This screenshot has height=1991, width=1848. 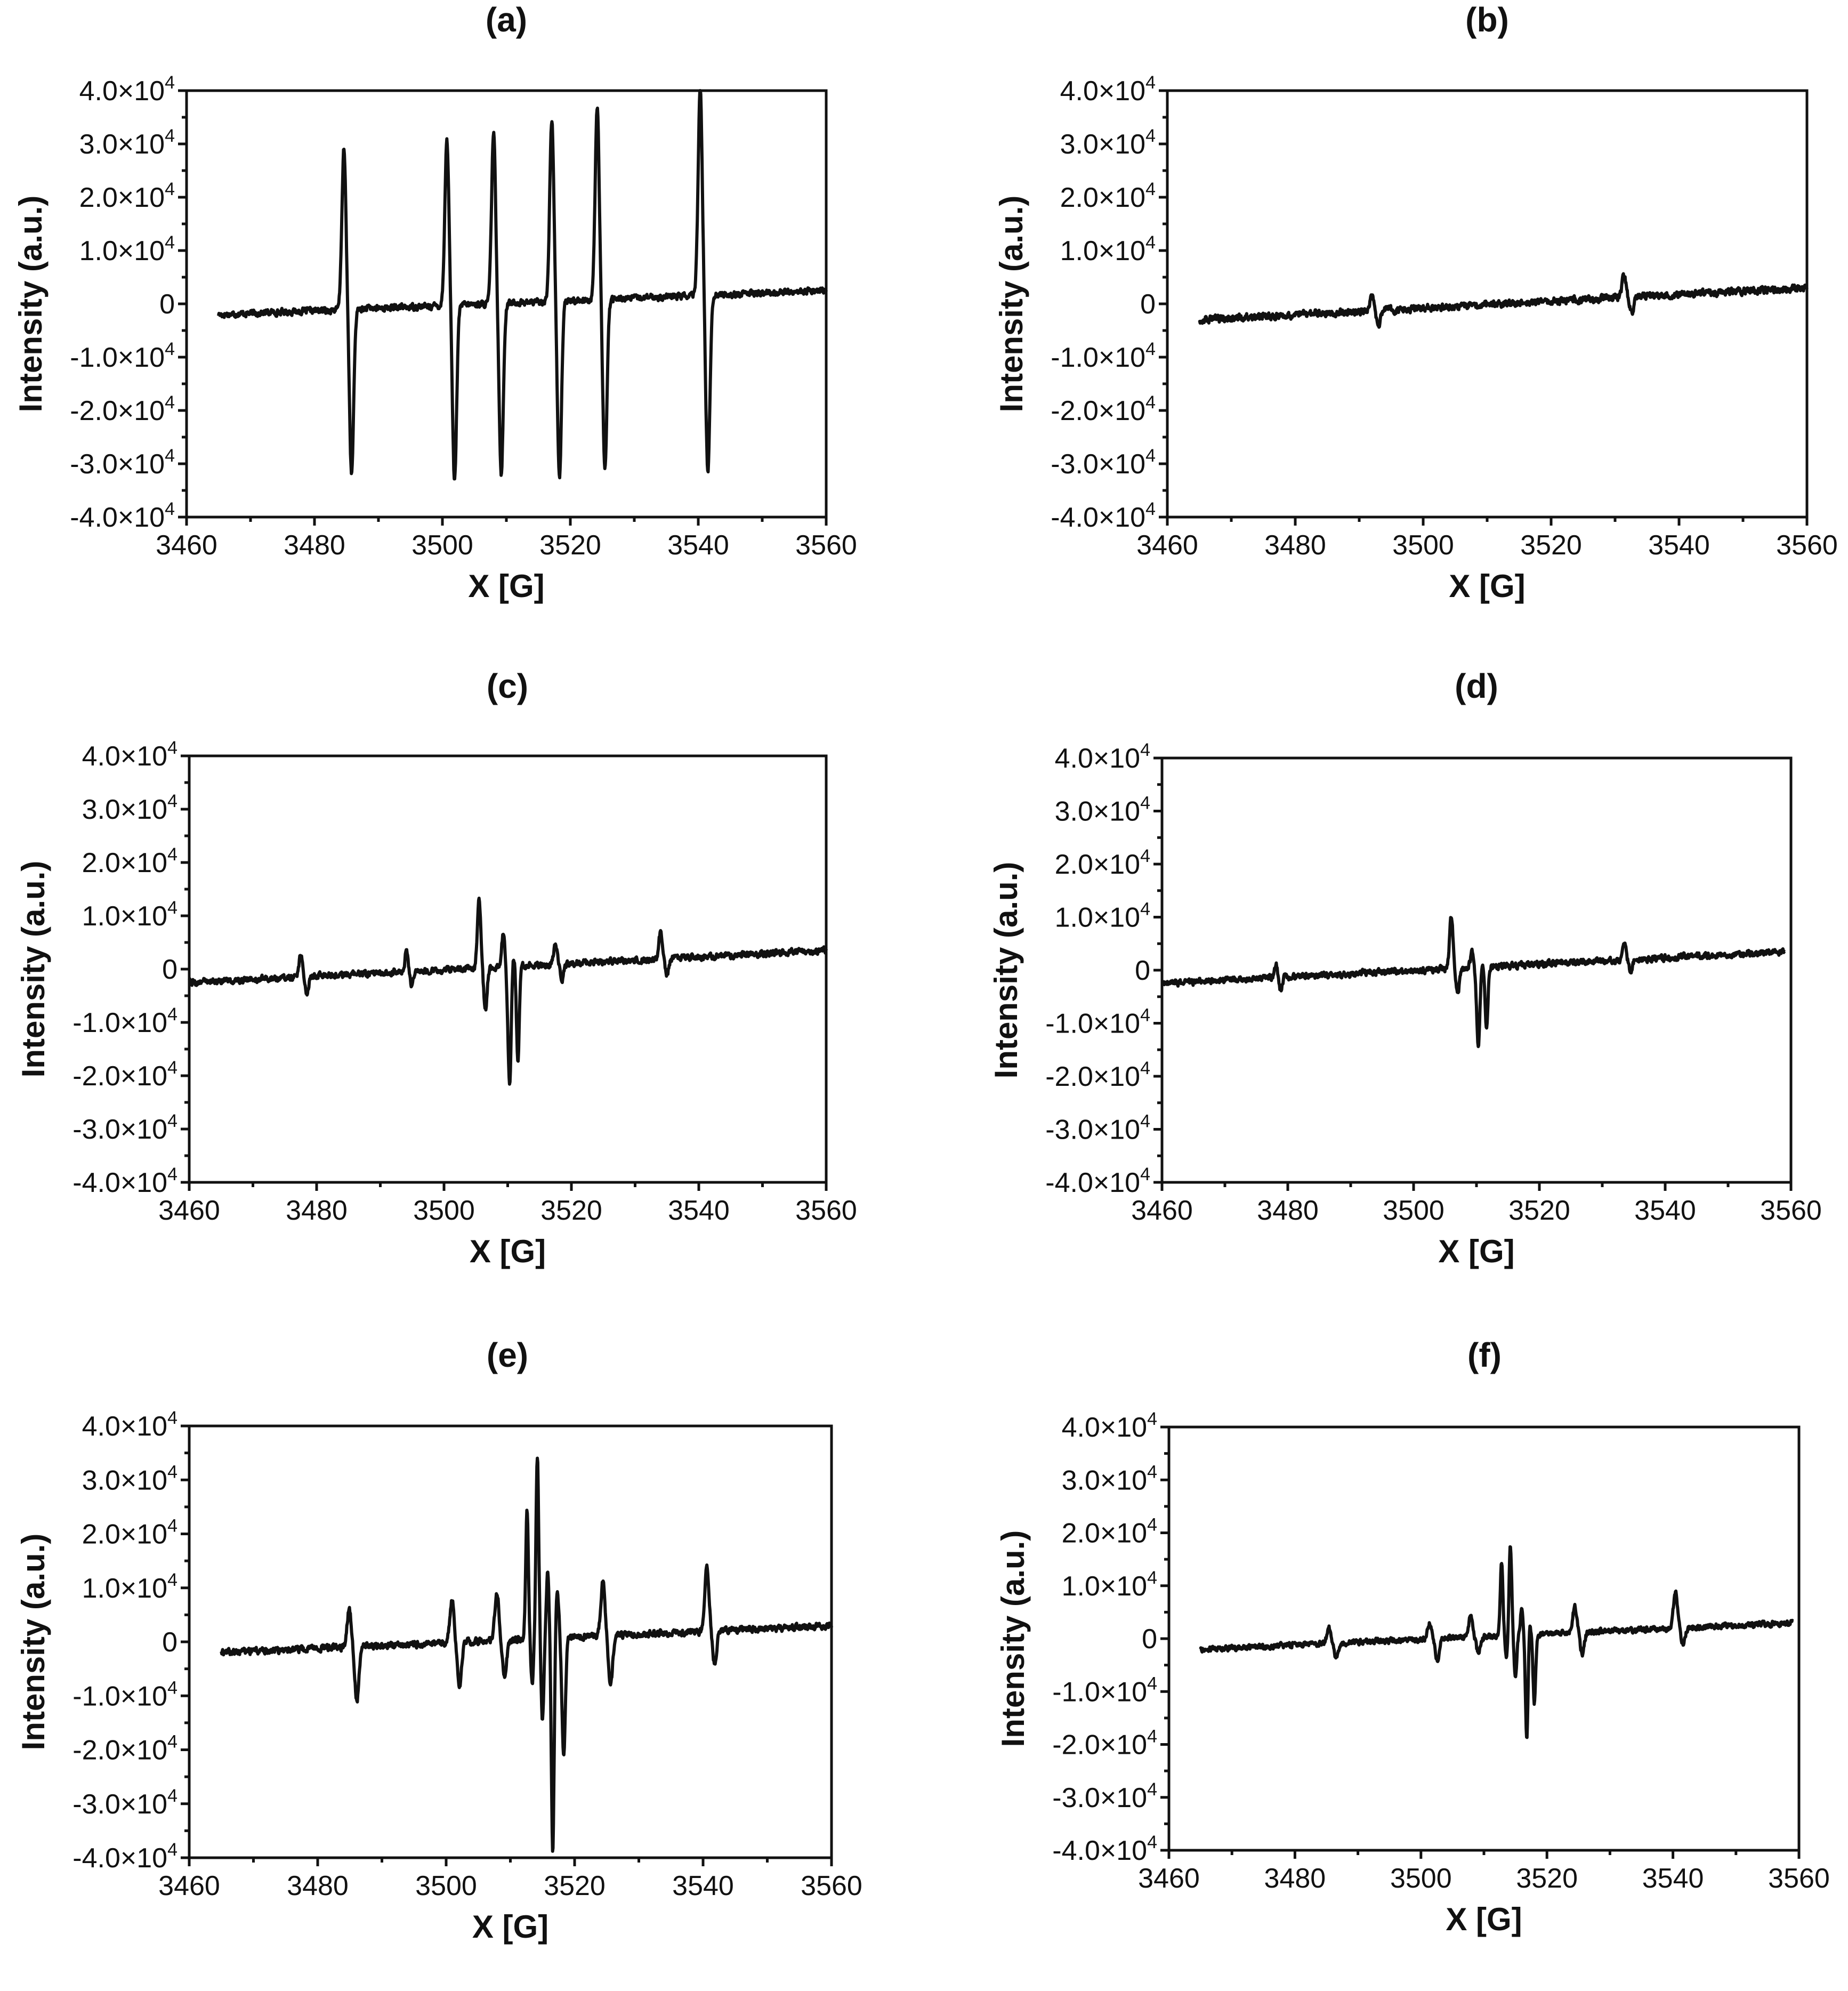 What do you see at coordinates (507, 686) in the screenshot?
I see `panel-label: (c)` at bounding box center [507, 686].